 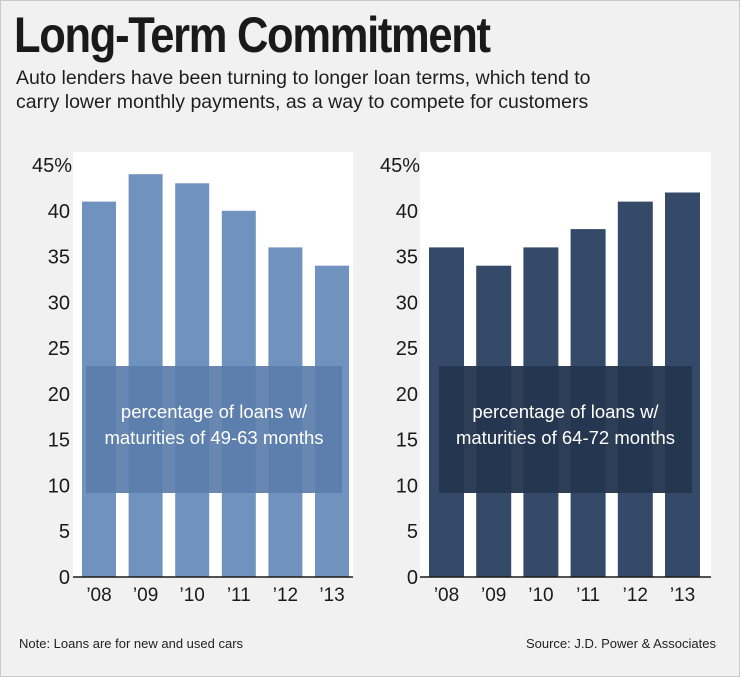 What do you see at coordinates (252, 35) in the screenshot?
I see `chart-title: Long-Term Commitment` at bounding box center [252, 35].